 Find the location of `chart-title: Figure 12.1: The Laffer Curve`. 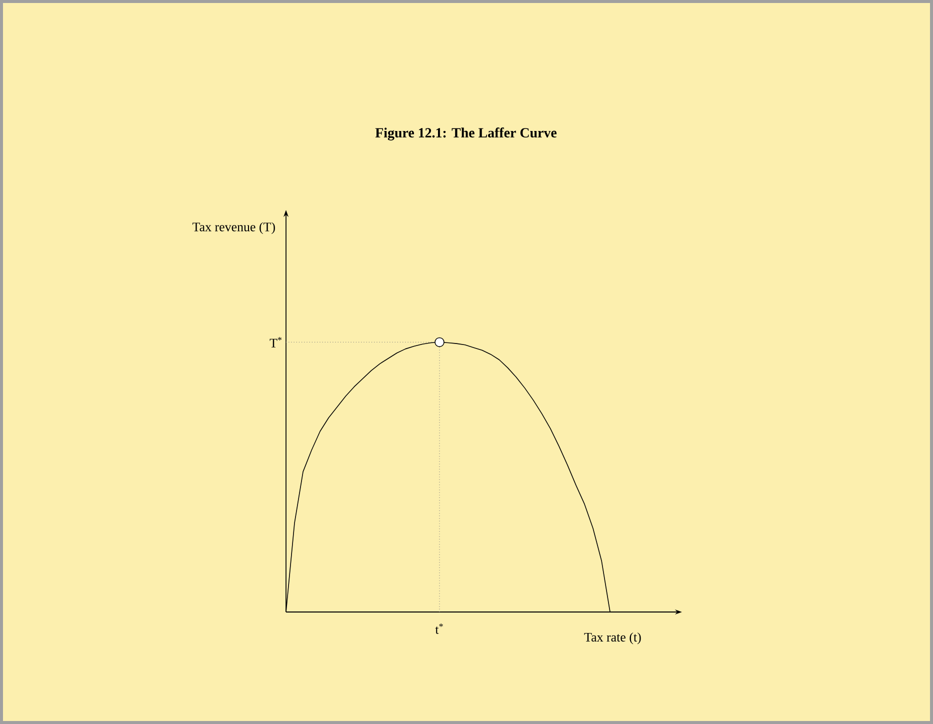

chart-title: Figure 12.1: The Laffer Curve is located at coordinates (466, 134).